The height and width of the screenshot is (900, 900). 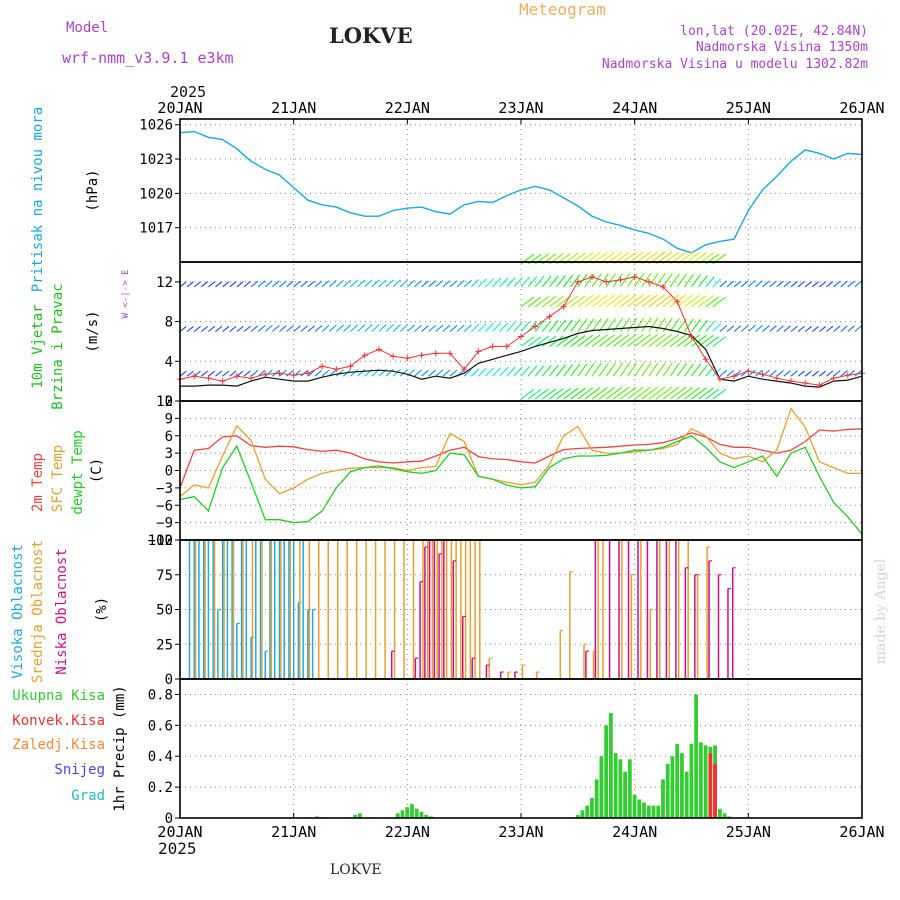 I want to click on x-tick-label-top: 21JAN, so click(x=293, y=108).